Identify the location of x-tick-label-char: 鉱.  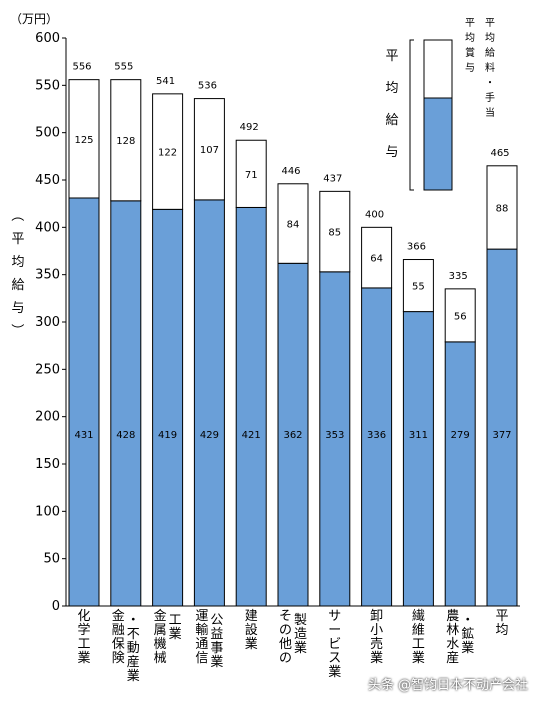
(467, 634).